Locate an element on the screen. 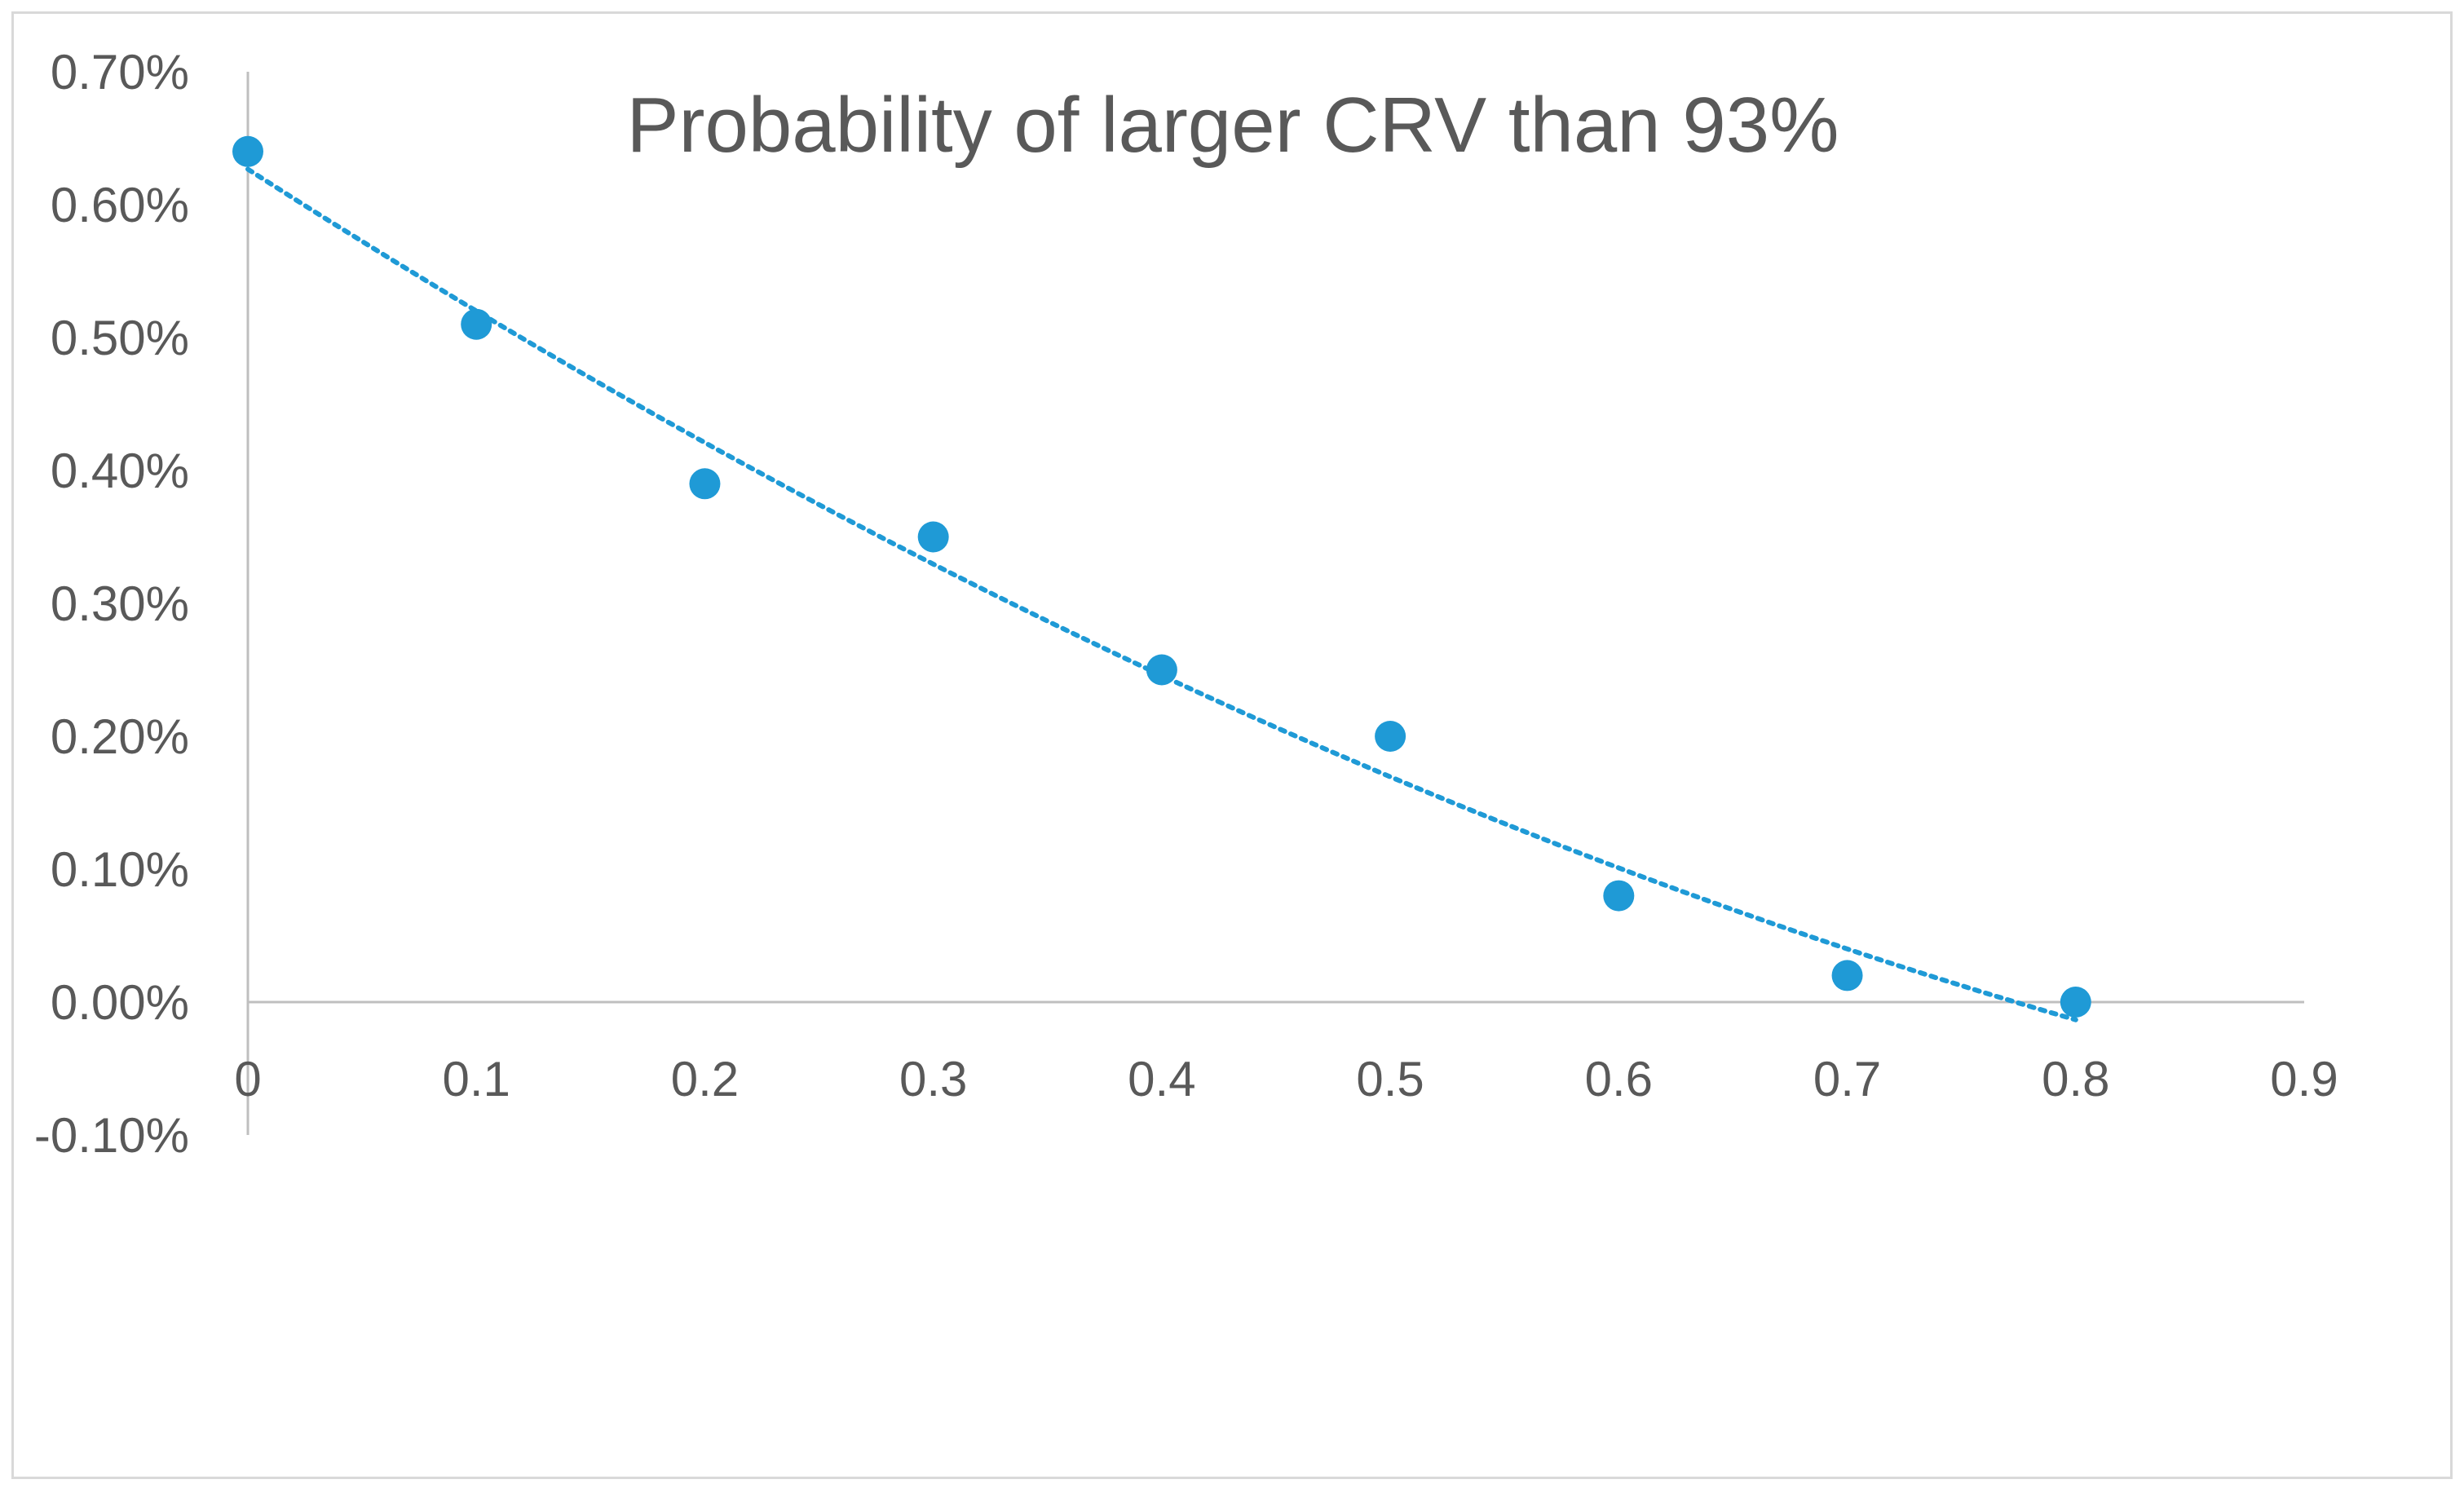 Image resolution: width=2464 pixels, height=1497 pixels. y-tick-label: 0.70% is located at coordinates (120, 72).